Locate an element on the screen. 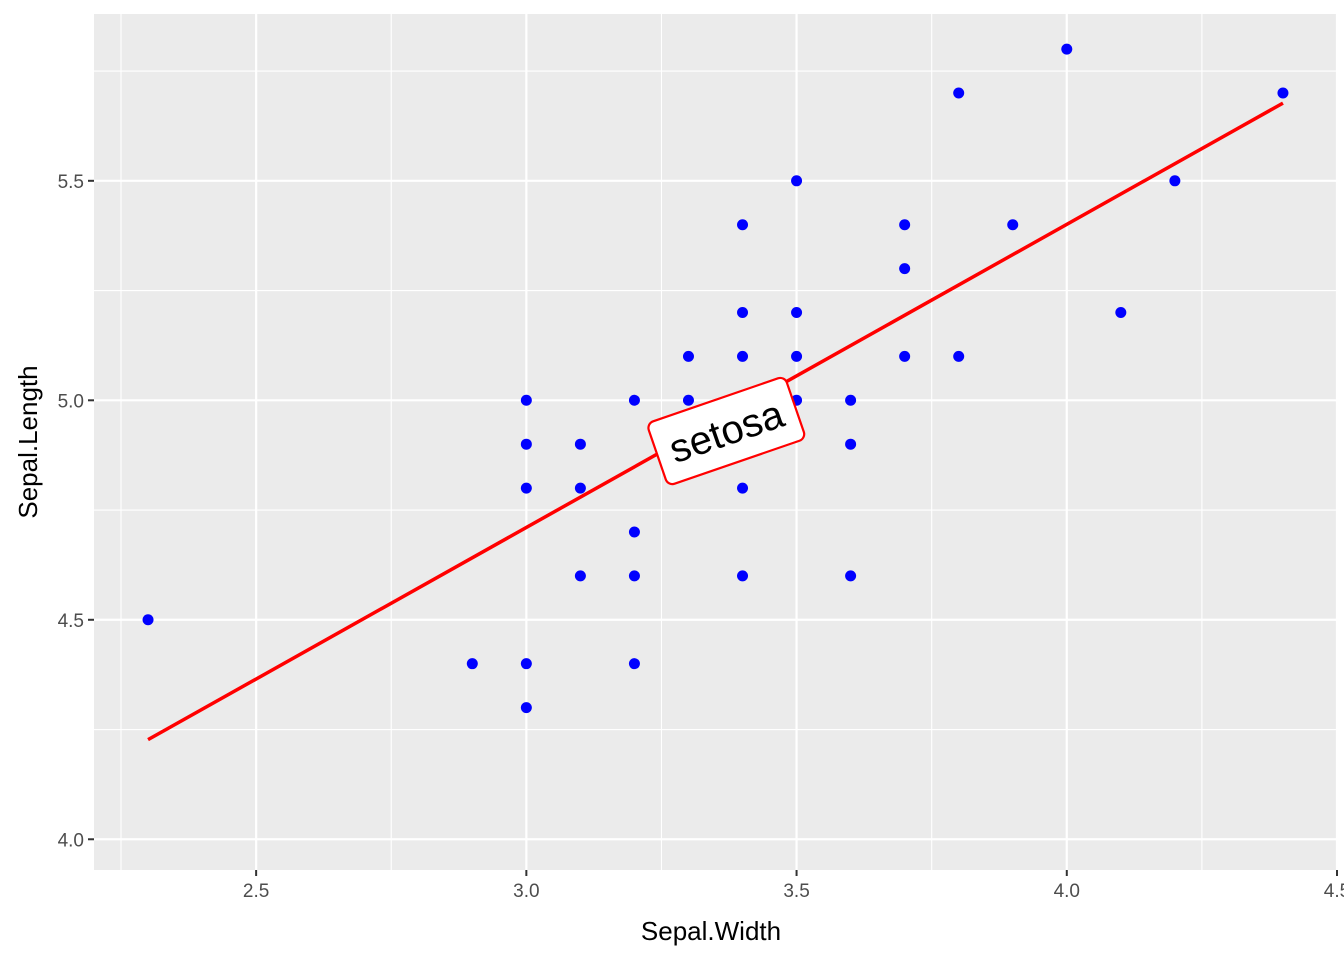 The width and height of the screenshot is (1344, 960). x-tick-label: 3.0 is located at coordinates (526, 891).